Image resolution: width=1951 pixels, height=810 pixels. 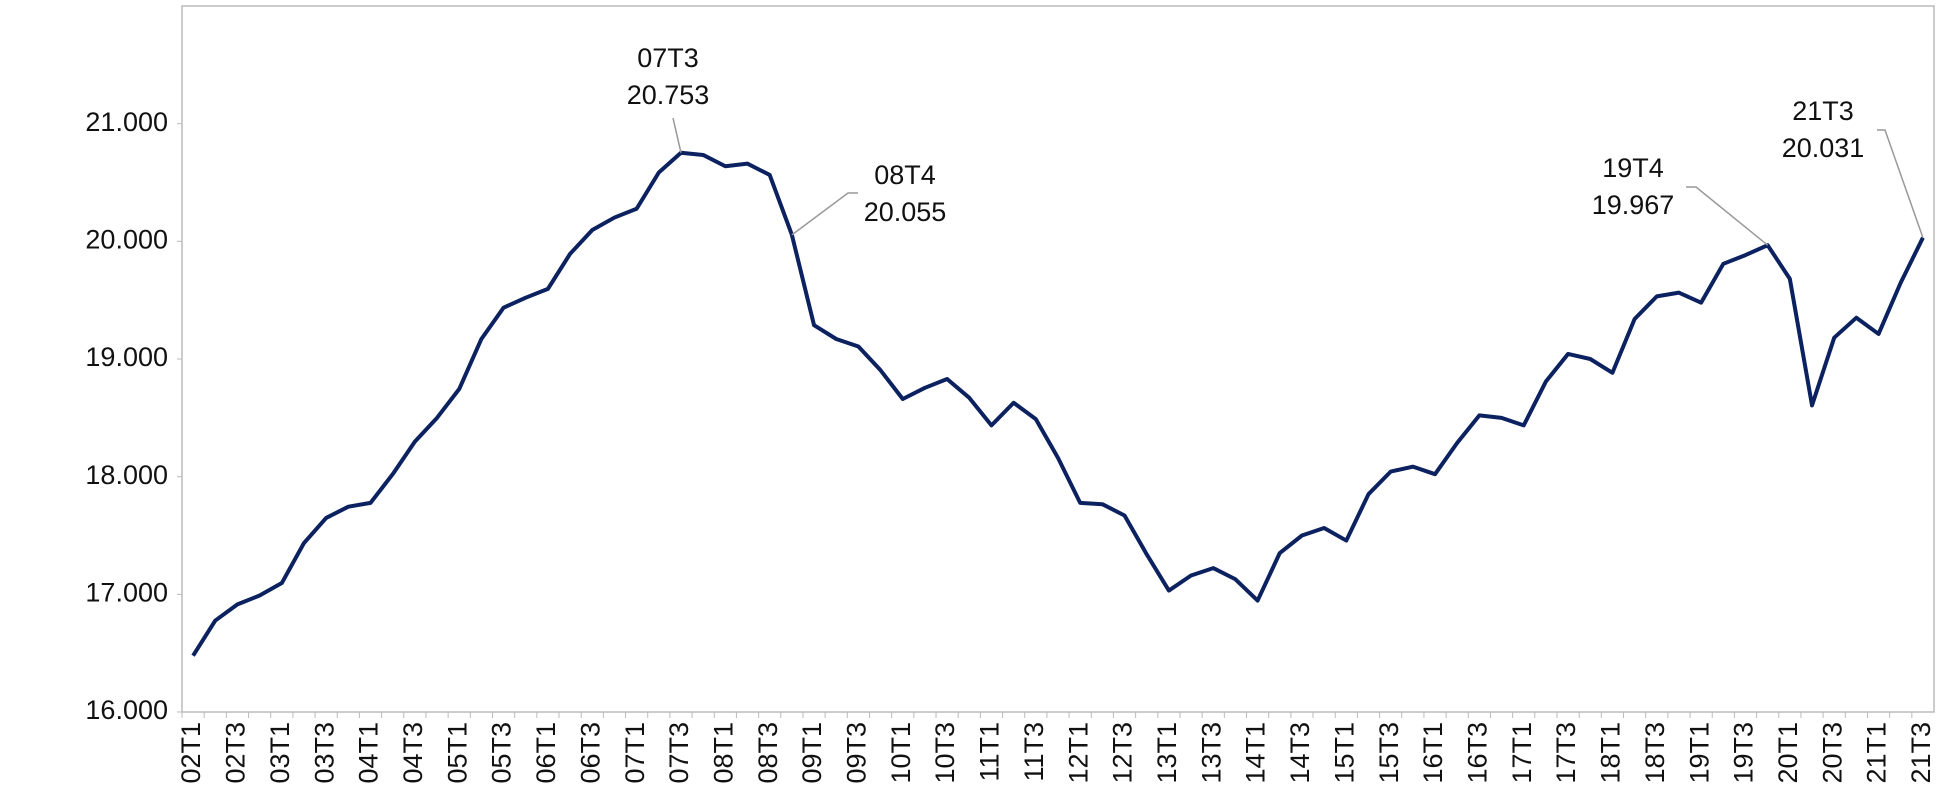 What do you see at coordinates (1344, 753) in the screenshot?
I see `x-tick-label: 15T1` at bounding box center [1344, 753].